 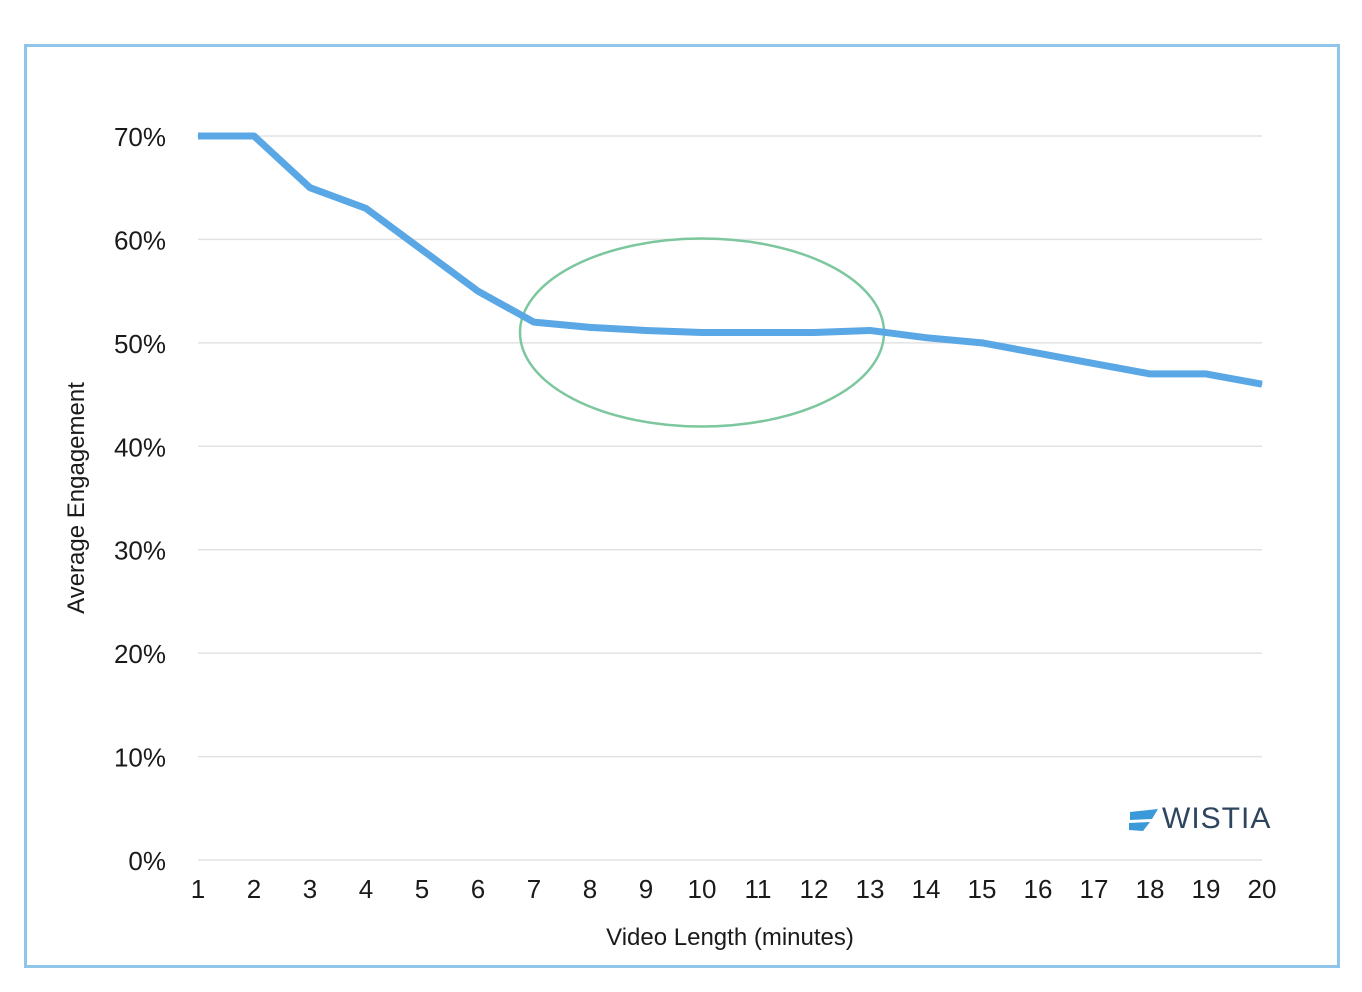 I want to click on x-tick-label: 5, so click(x=422, y=889).